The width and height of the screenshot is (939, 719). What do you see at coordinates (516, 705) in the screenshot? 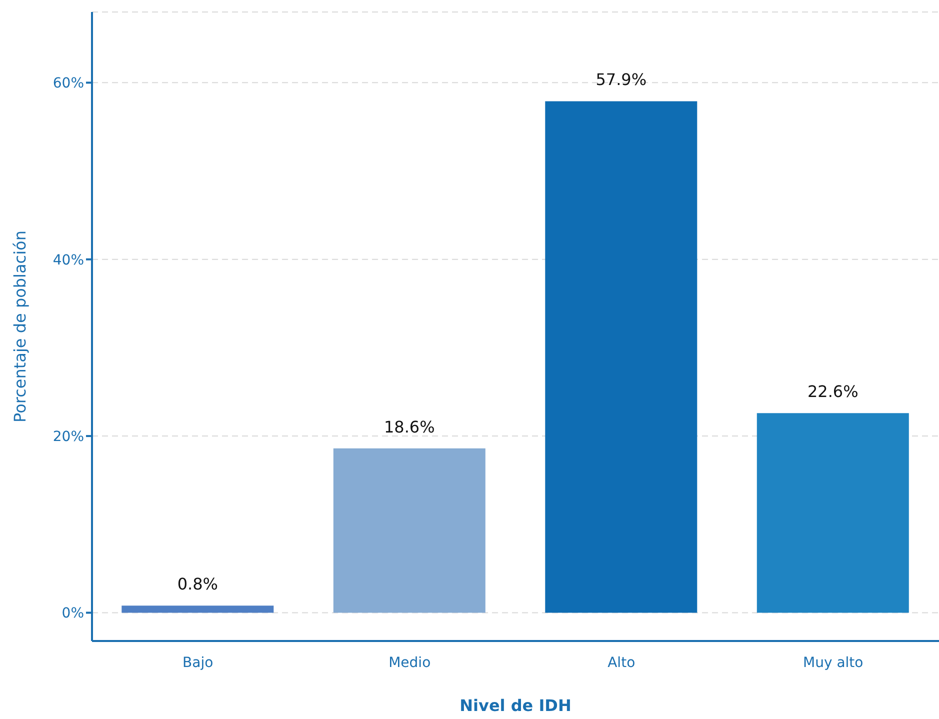
I see `x-axis-title: Nivel de IDH` at bounding box center [516, 705].